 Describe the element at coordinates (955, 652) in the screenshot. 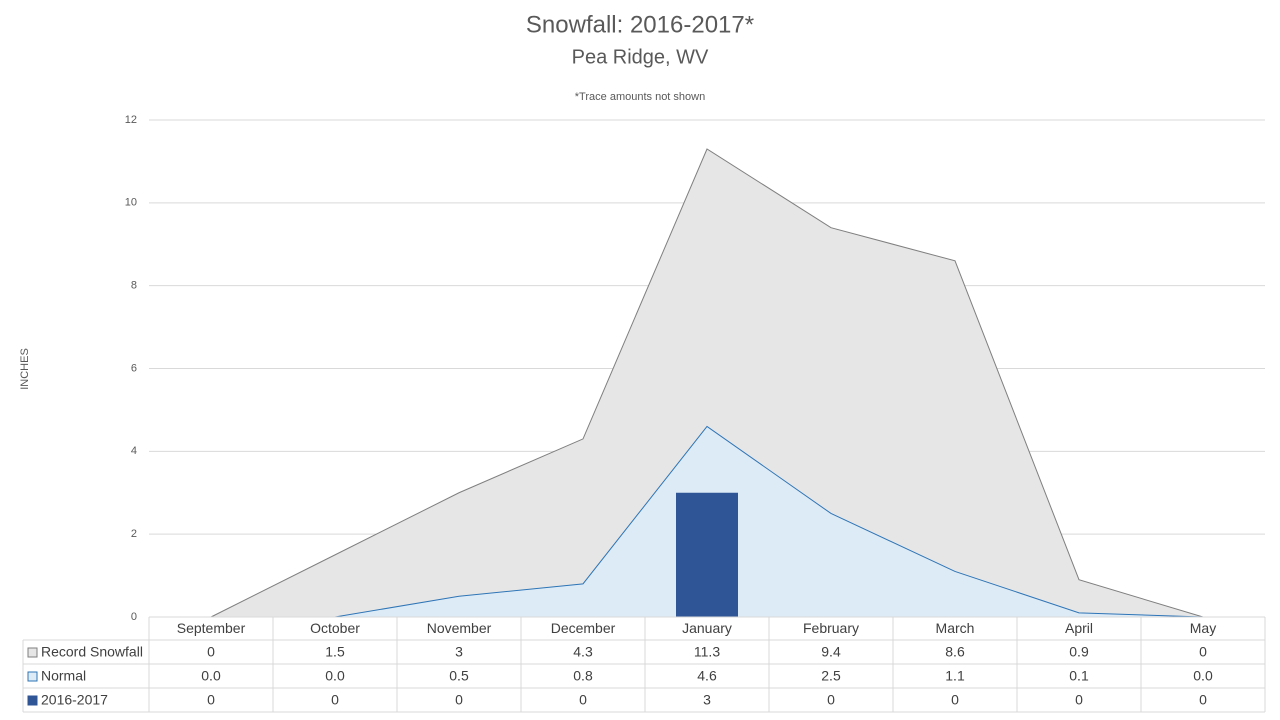

I see `table-cell: 8.6` at that location.